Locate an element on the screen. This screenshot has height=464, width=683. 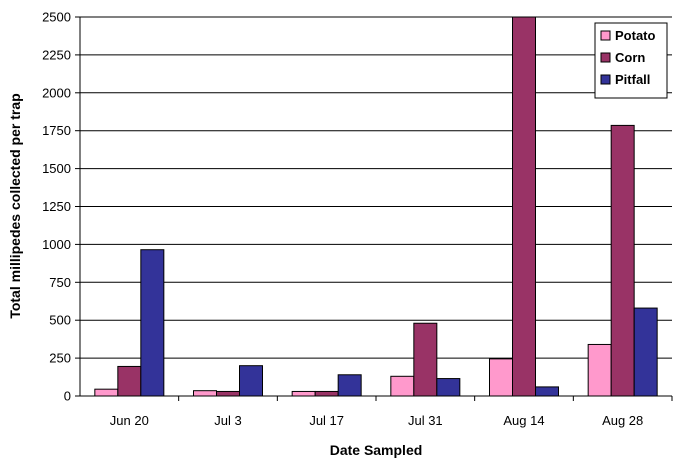
x-tick-labels: Jun 20 Jul 3 Jul 17 Jul 31 Aug 14 Aug 28 is located at coordinates (391, 412).